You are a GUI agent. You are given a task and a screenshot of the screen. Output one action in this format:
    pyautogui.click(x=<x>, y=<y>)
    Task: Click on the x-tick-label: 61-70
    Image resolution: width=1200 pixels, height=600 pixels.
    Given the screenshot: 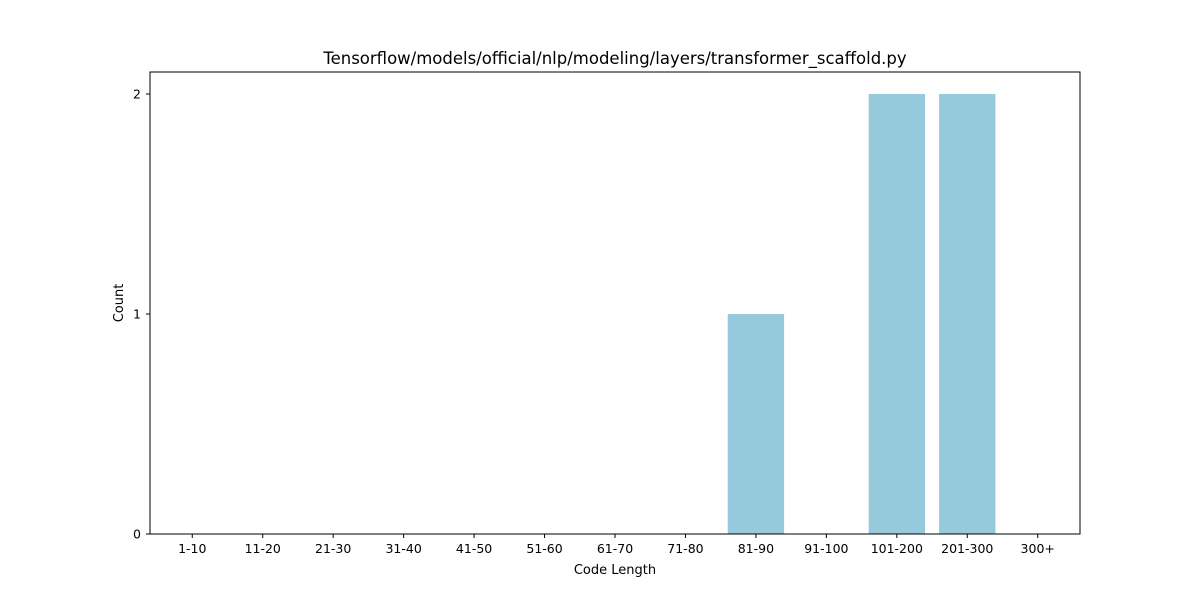 What is the action you would take?
    pyautogui.click(x=615, y=548)
    